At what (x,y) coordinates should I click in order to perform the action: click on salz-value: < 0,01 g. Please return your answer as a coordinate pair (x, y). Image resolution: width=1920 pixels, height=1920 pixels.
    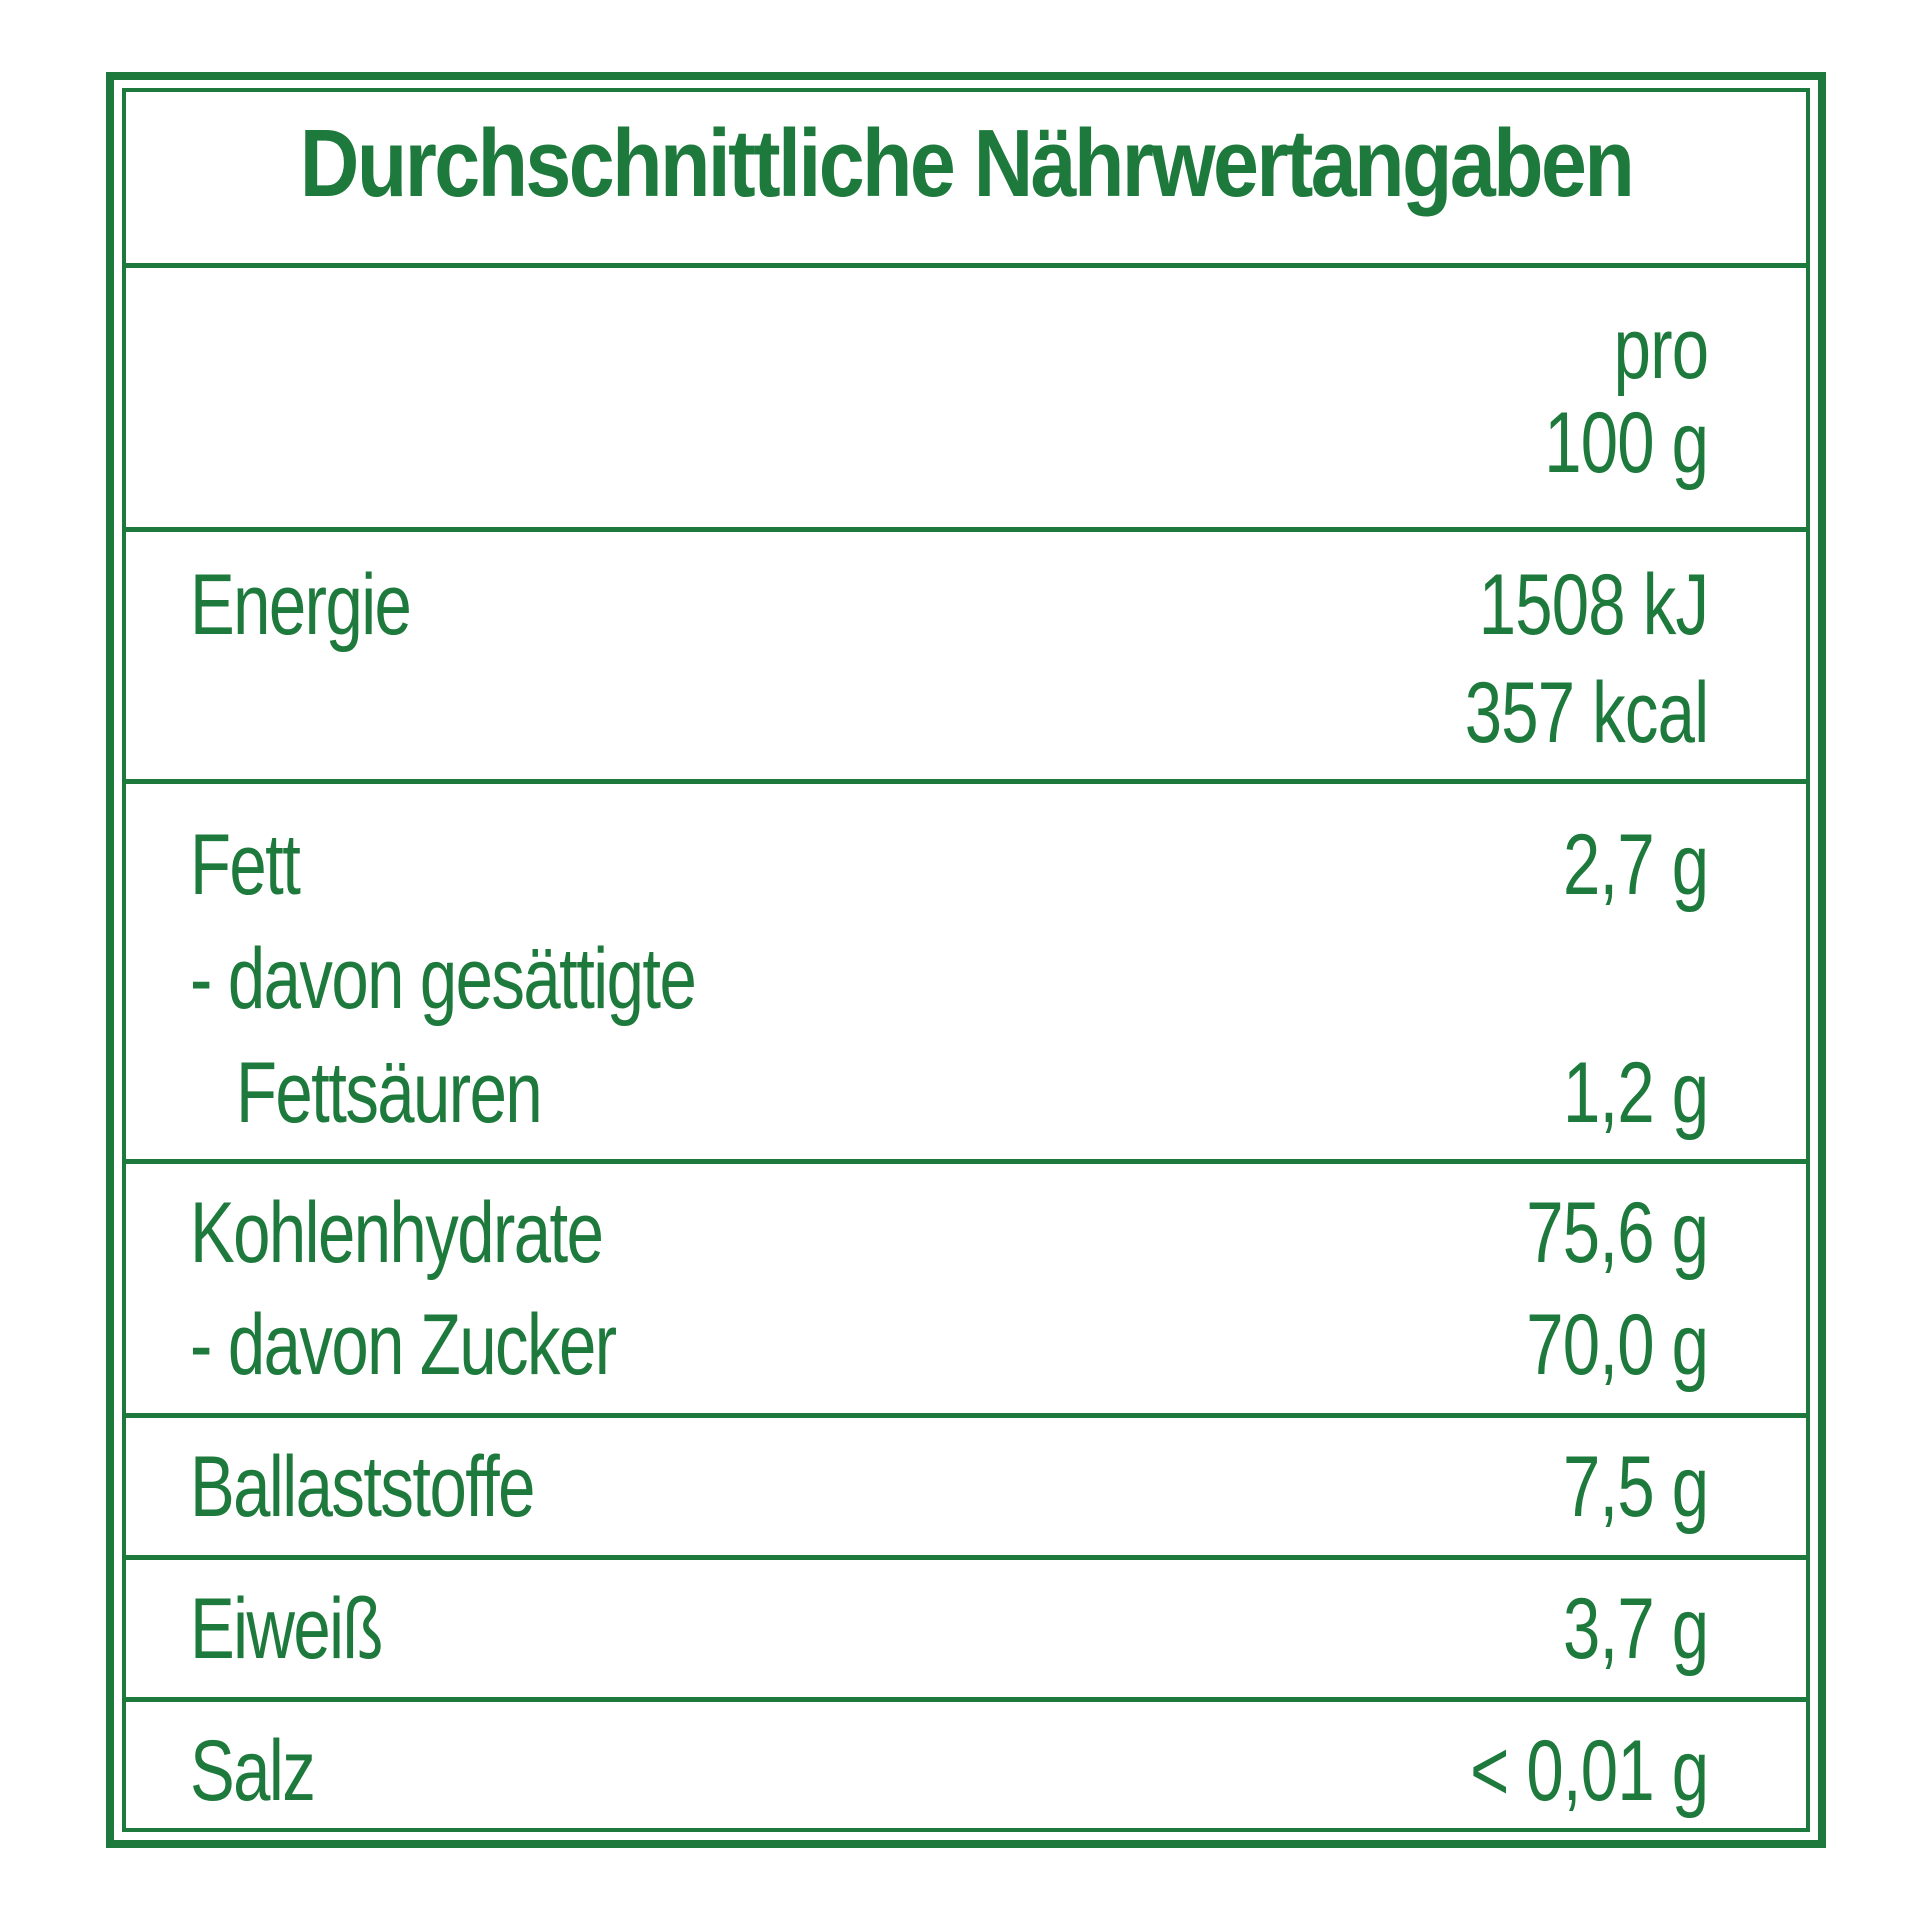
    Looking at the image, I should click on (1589, 1771).